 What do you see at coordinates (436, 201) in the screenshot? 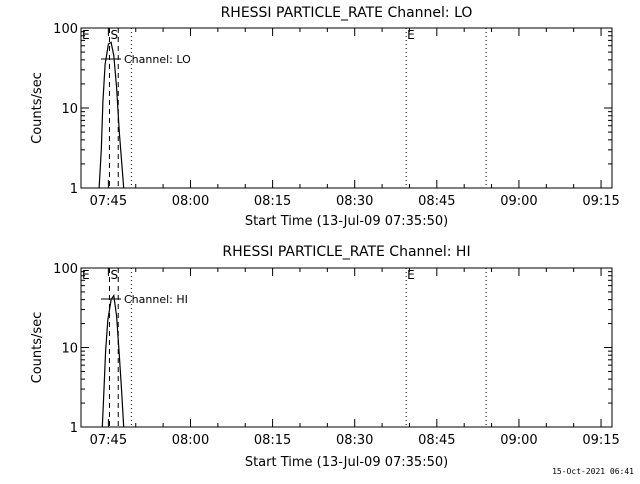
I see `panel-1-x-tick-label: 08:45` at bounding box center [436, 201].